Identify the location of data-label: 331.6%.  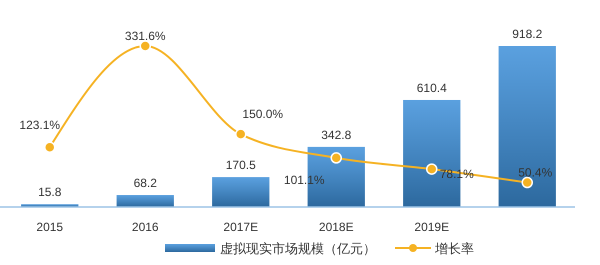
(145, 36).